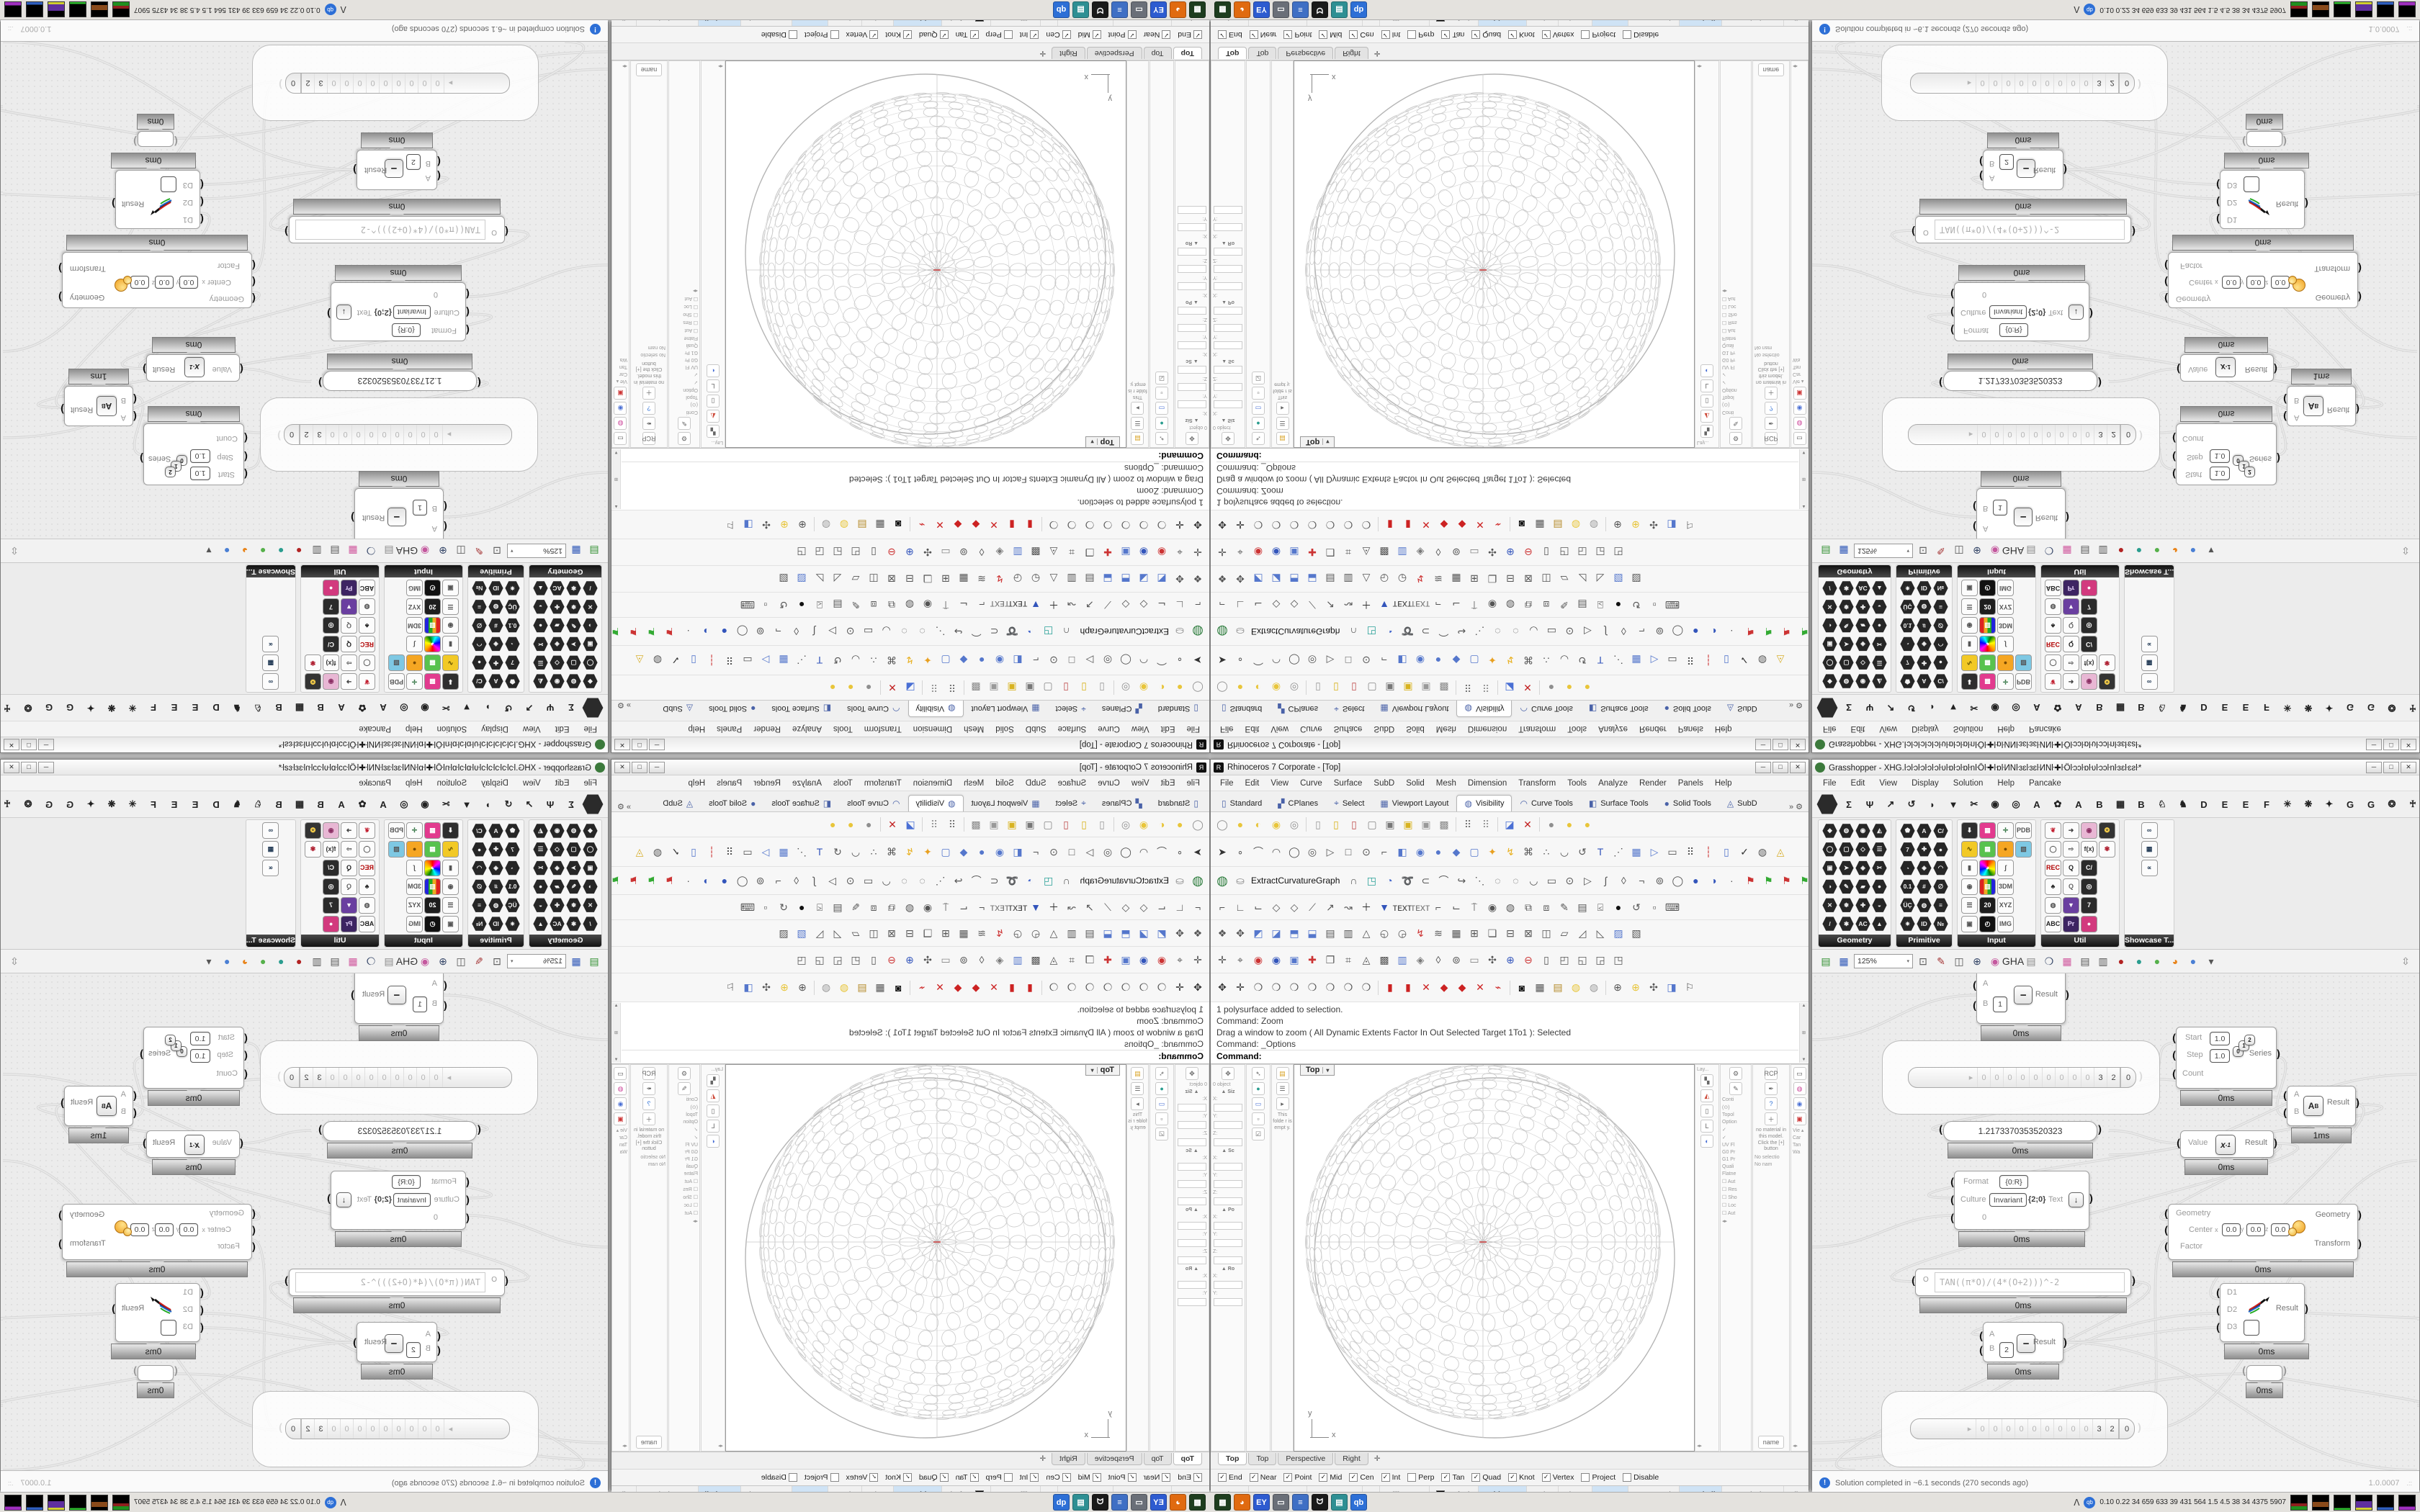  Describe the element at coordinates (1018, 907) in the screenshot. I see `toolbar-icon: ᴛᴇxᴛ` at that location.